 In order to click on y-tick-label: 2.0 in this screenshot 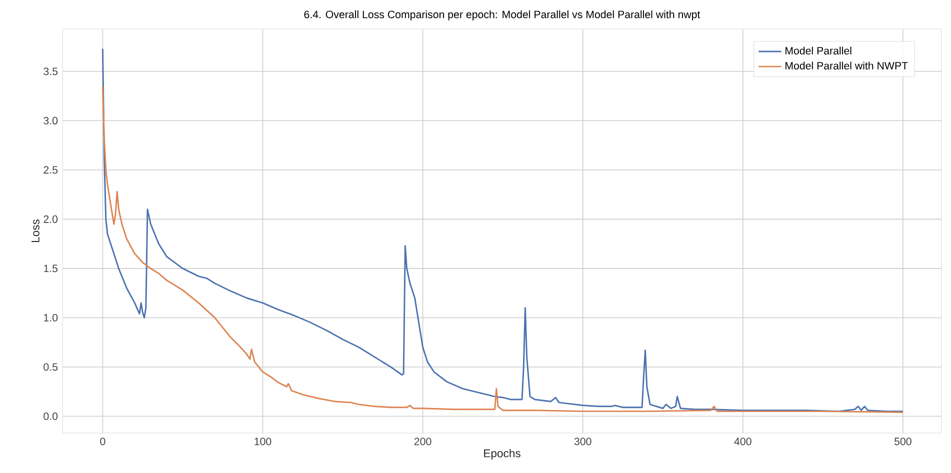, I will do `click(51, 219)`.